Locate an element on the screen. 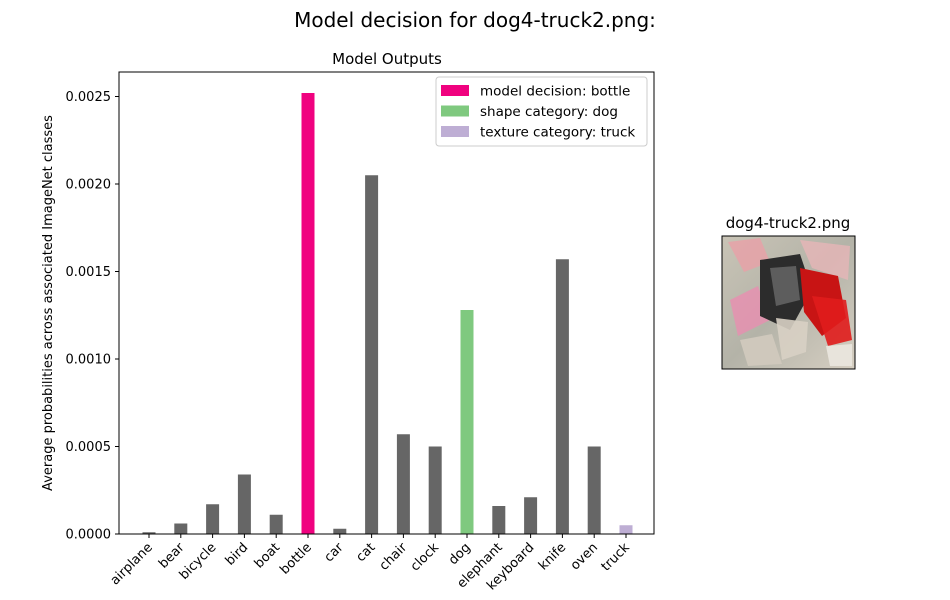 This screenshot has height=600, width=950. x-tick-label: dog is located at coordinates (460, 554).